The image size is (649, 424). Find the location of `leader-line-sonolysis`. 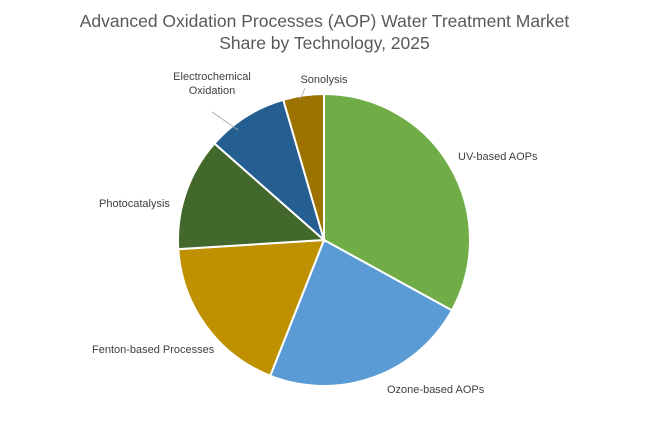

leader-line-sonolysis is located at coordinates (302, 94).